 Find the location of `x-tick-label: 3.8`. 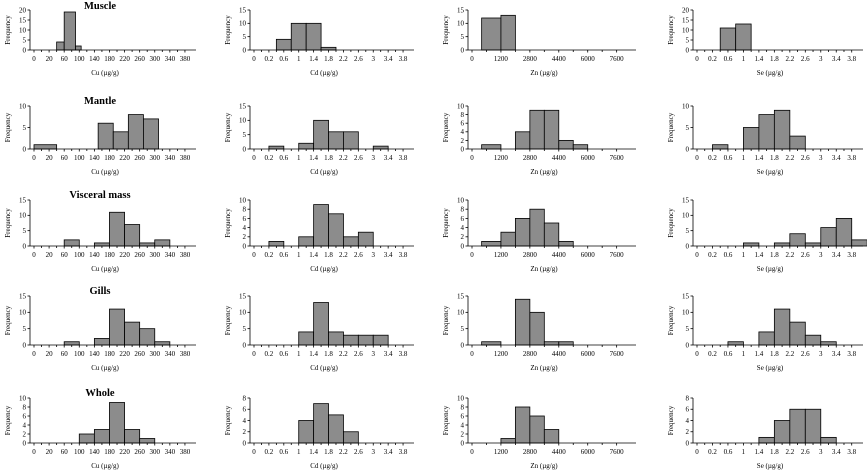

x-tick-label: 3.8 is located at coordinates (851, 59).